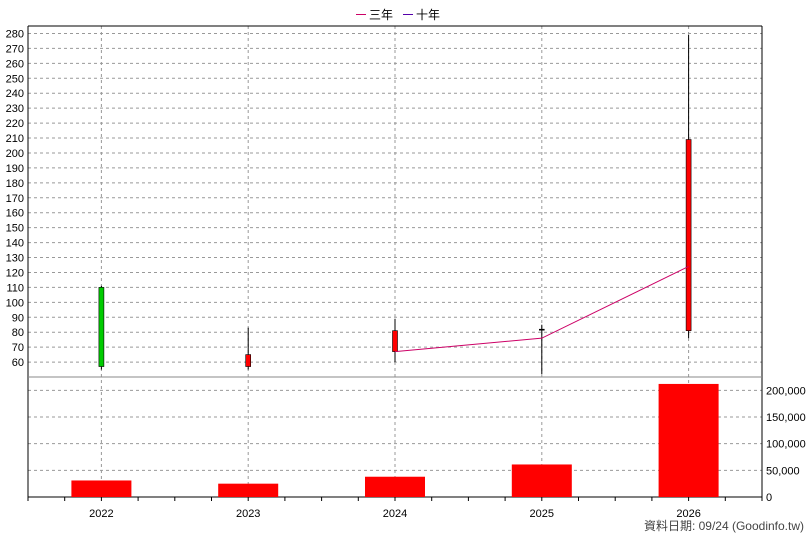 The width and height of the screenshot is (808, 540). I want to click on legend-item-3y: 三年, so click(374, 14).